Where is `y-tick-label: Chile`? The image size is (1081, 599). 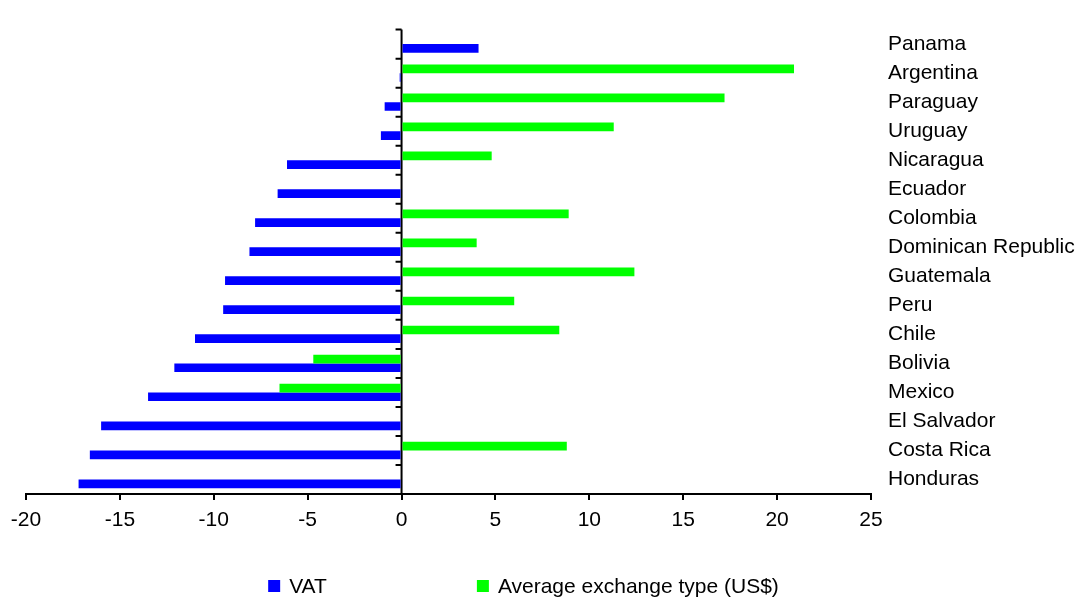
y-tick-label: Chile is located at coordinates (912, 333).